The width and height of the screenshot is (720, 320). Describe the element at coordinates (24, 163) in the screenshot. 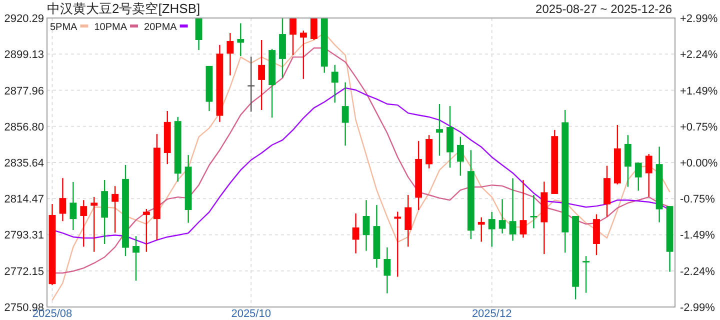

I see `y-tick-label: 2835.64` at that location.